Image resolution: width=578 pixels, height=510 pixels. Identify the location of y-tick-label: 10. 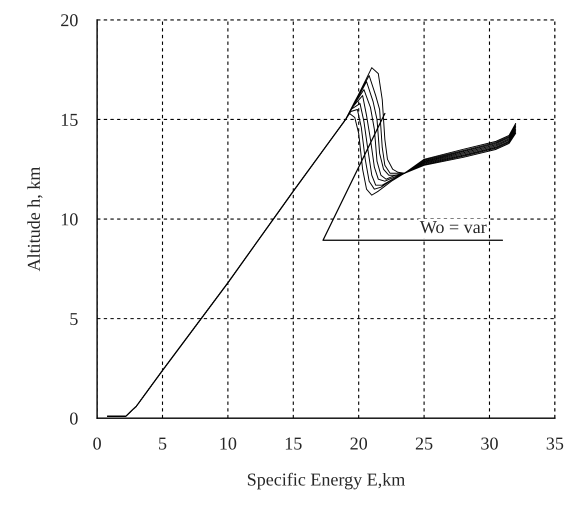
(70, 219).